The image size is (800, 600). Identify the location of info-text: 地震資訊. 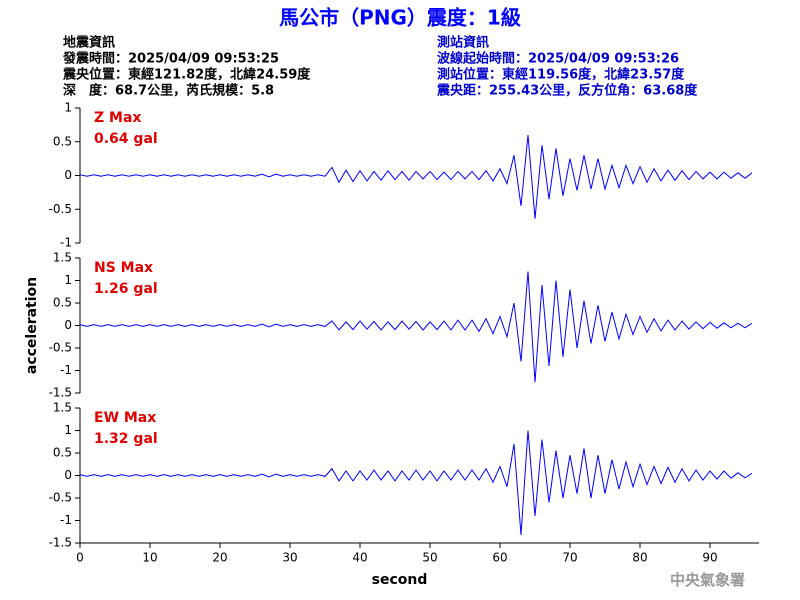
(89, 43).